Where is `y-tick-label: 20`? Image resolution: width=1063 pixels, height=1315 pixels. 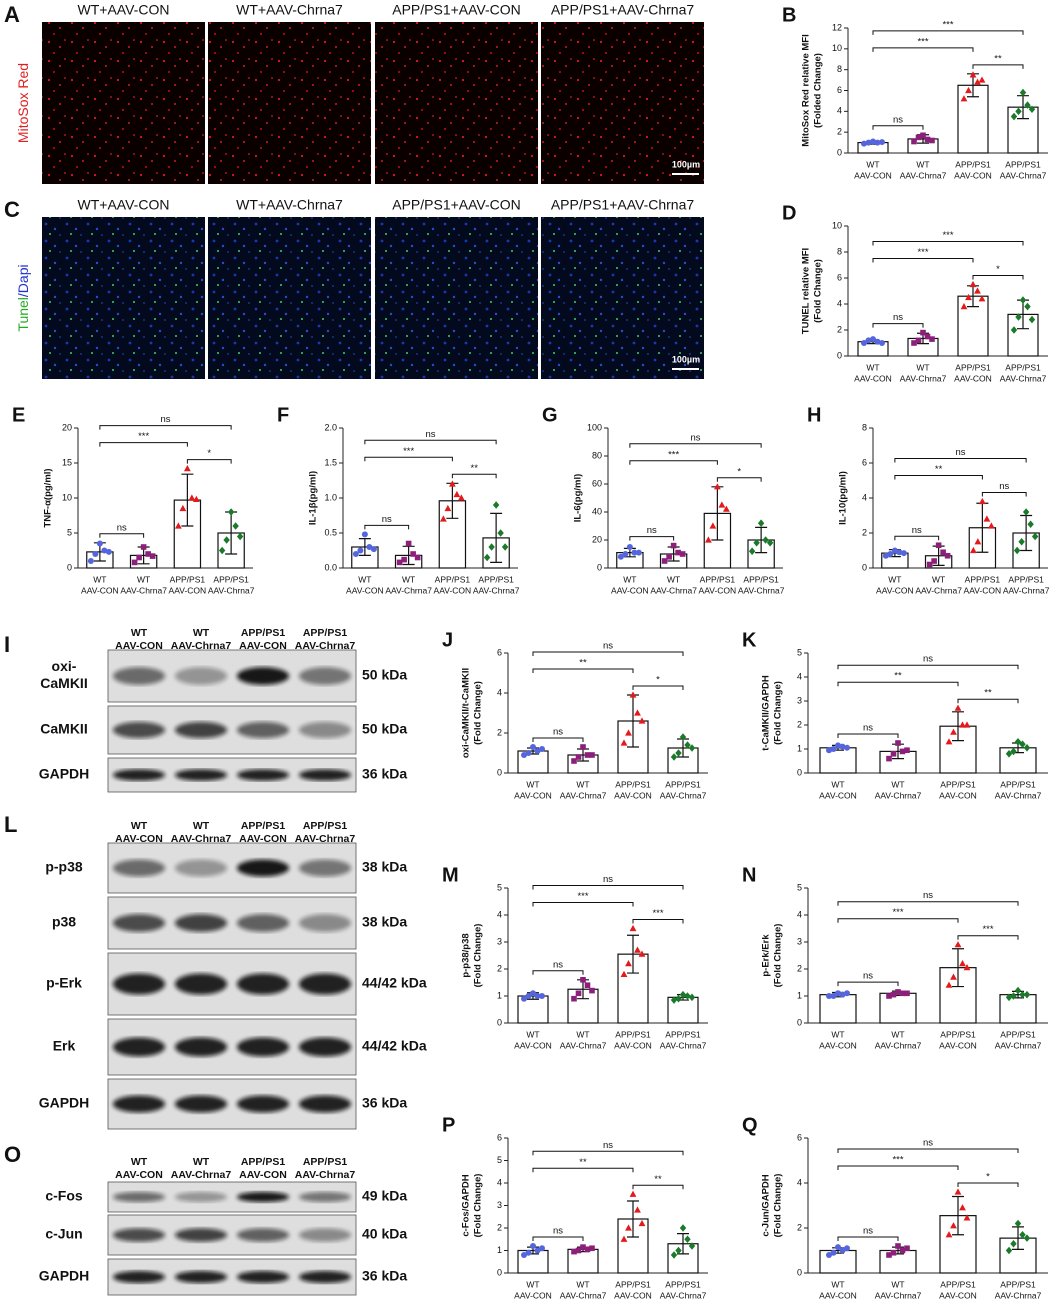 y-tick-label: 20 is located at coordinates (67, 427).